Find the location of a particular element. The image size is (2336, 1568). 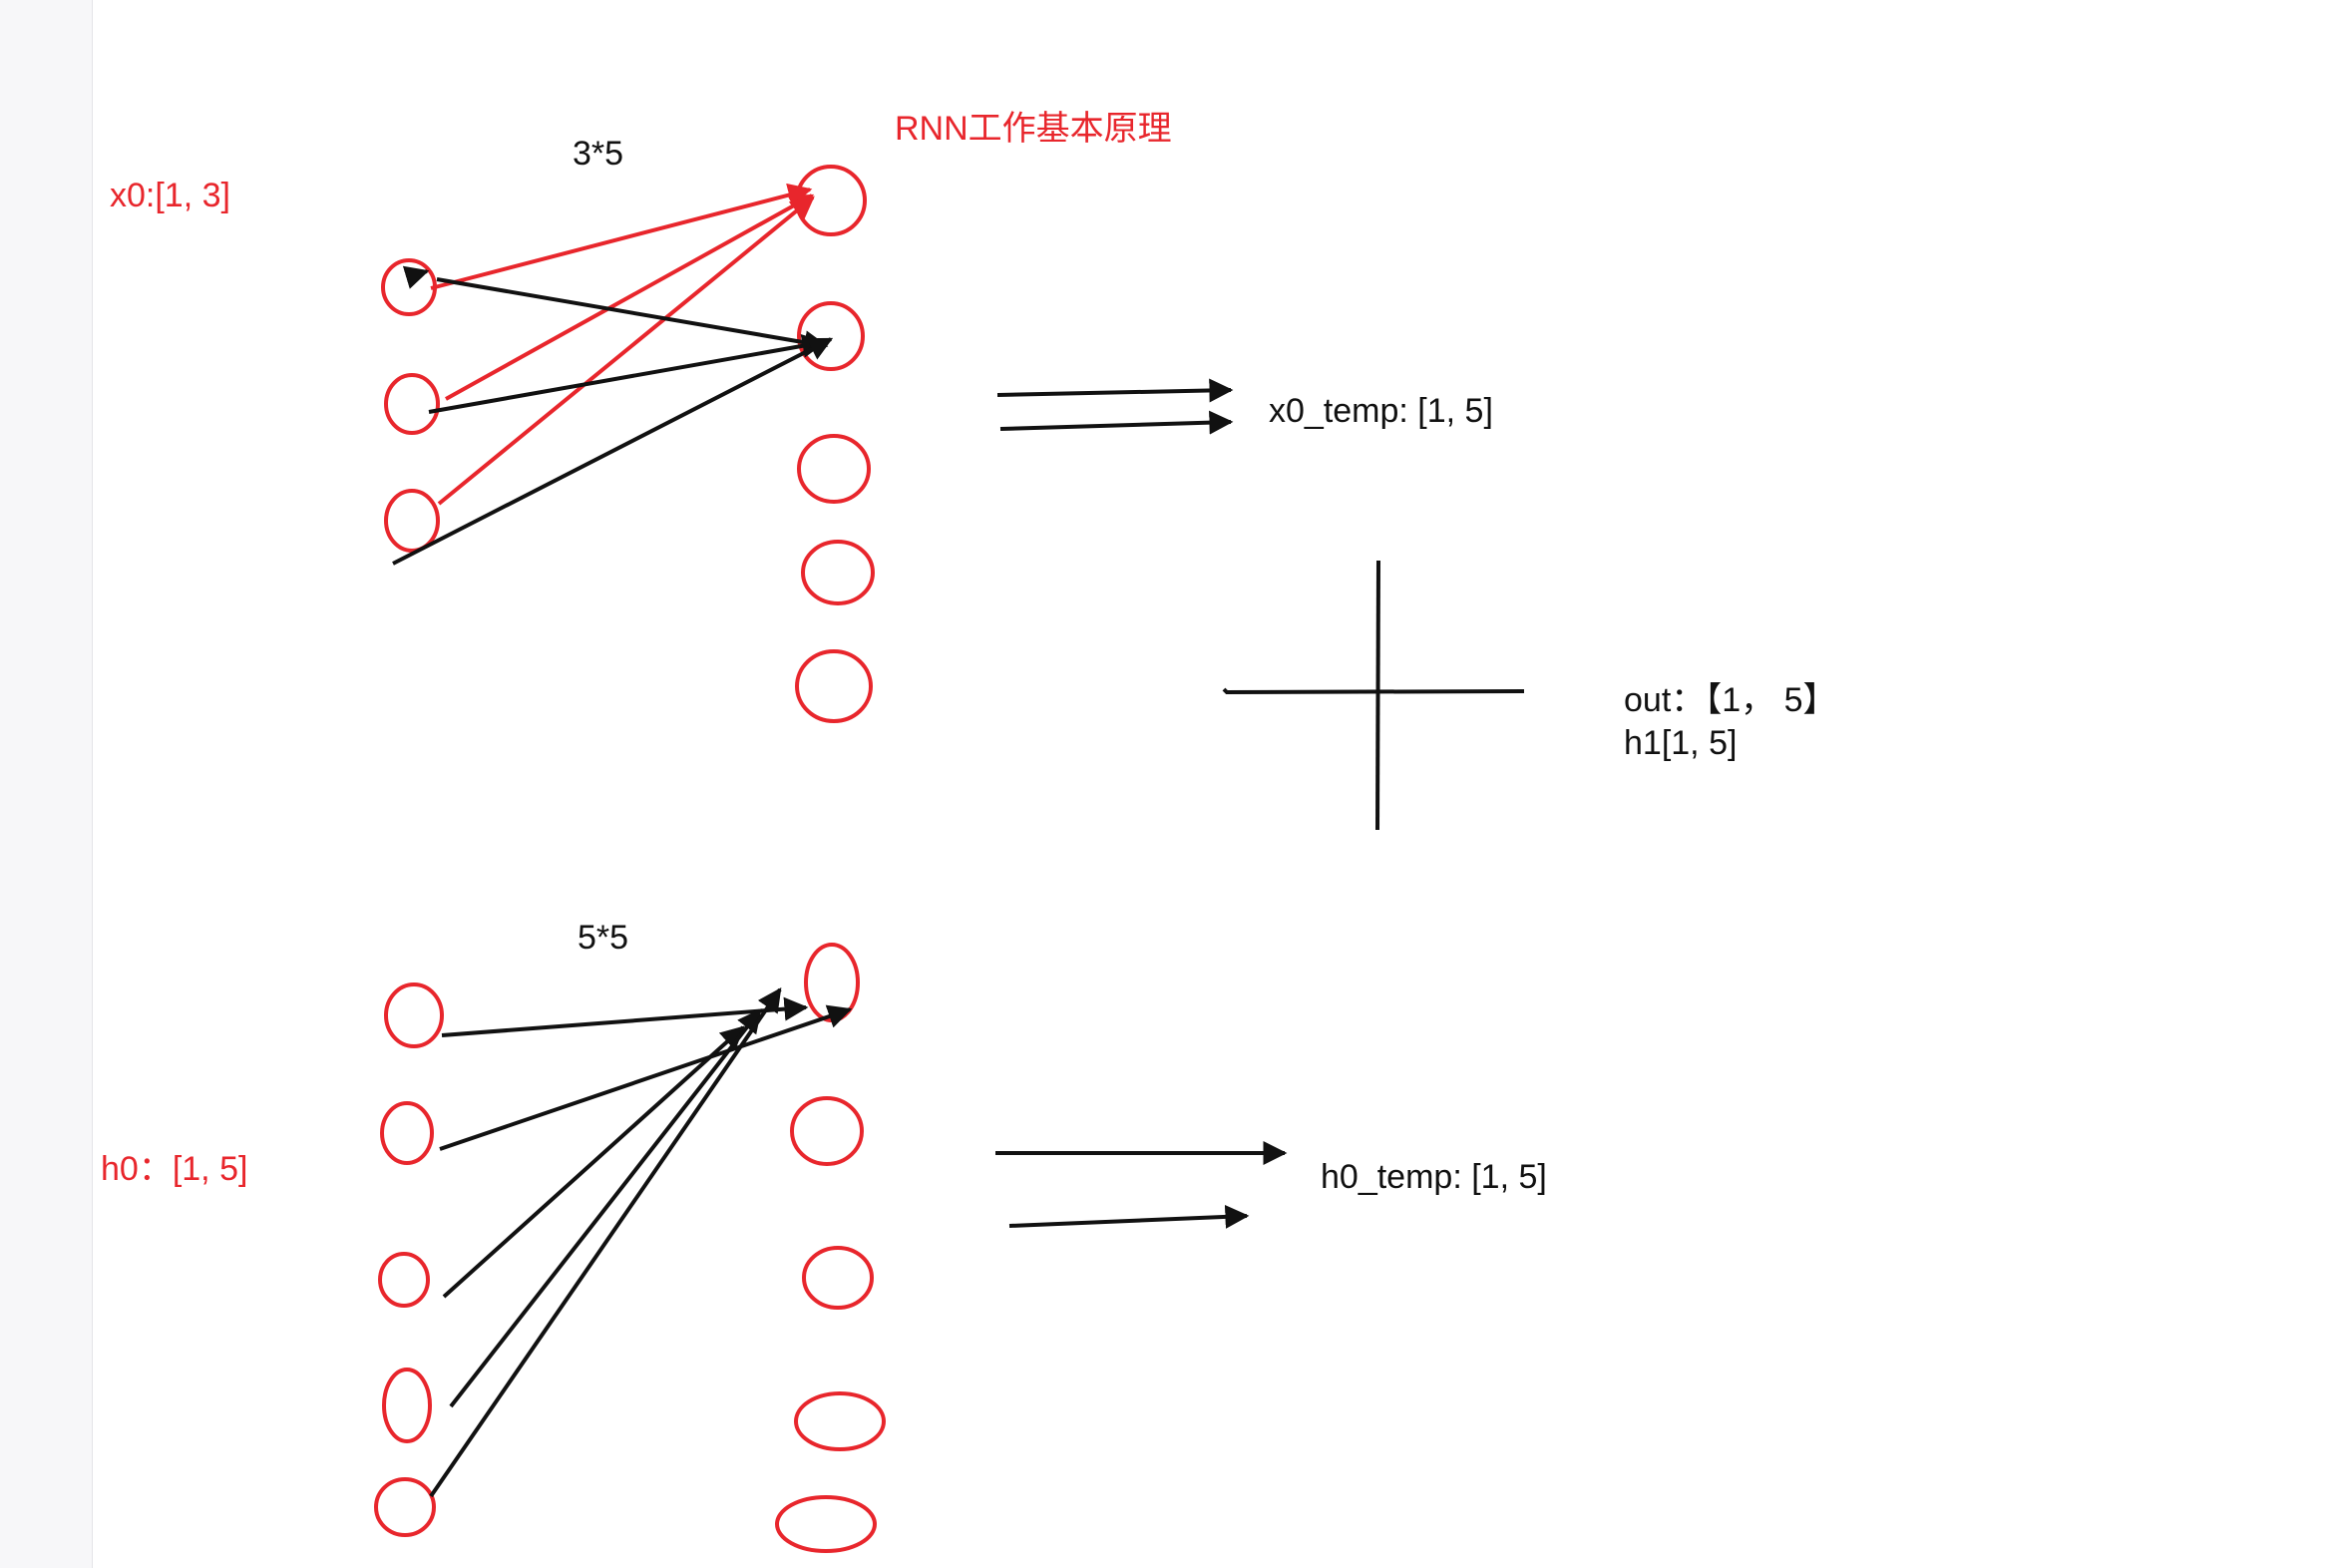

weight-shape-bottom: 5*5 is located at coordinates (603, 938).